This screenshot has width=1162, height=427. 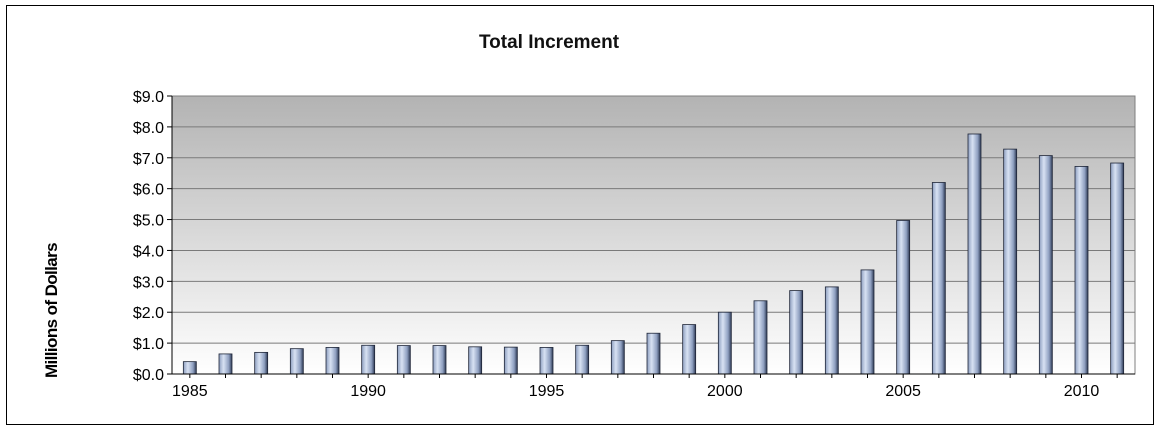 I want to click on y-tick-label: $7.0, so click(x=148, y=159).